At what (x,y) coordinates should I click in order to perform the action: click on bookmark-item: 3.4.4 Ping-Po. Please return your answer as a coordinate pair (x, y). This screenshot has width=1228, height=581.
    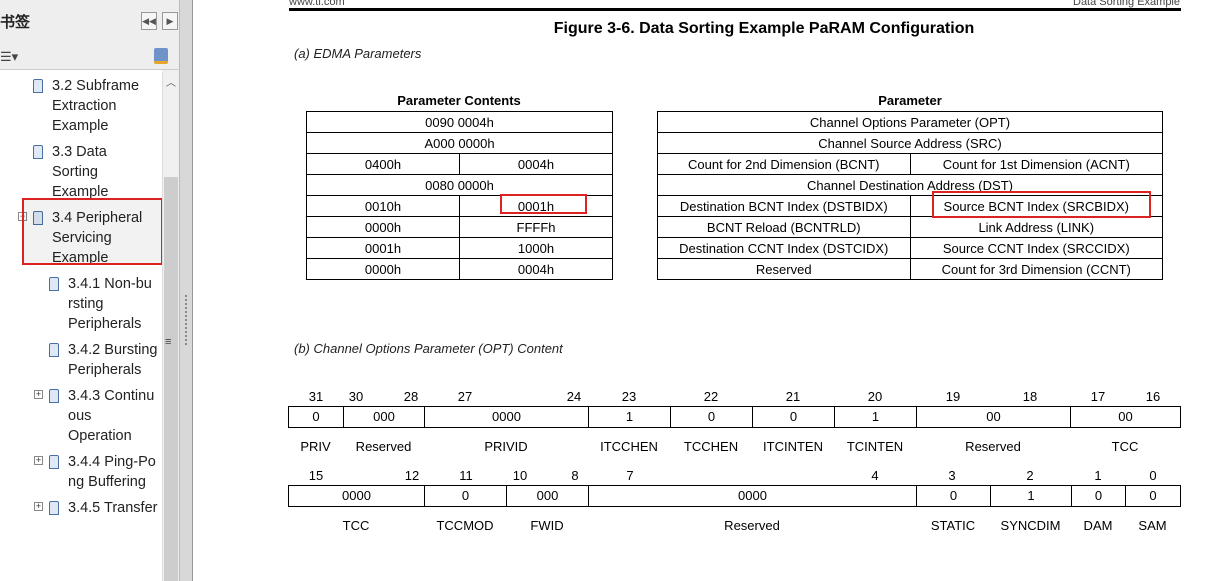
    Looking at the image, I should click on (112, 462).